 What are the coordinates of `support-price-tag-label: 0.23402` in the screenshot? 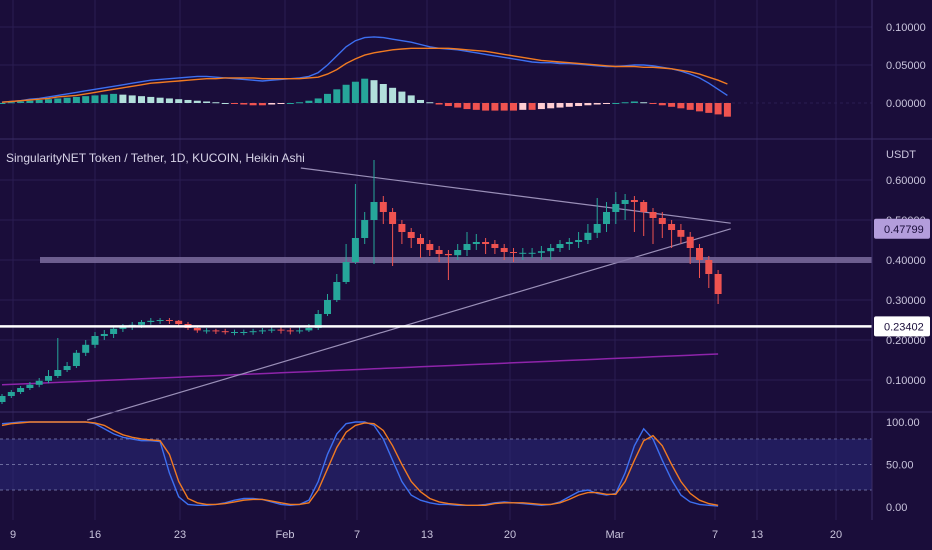 It's located at (904, 327).